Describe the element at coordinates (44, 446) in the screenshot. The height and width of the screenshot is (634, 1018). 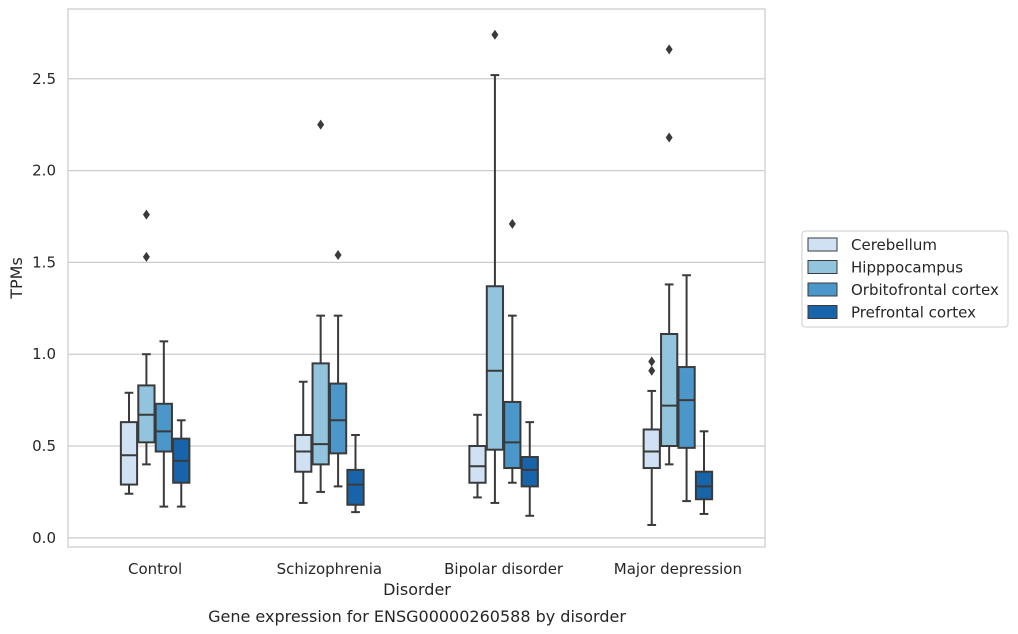
I see `y-tick-label: 0.5` at that location.